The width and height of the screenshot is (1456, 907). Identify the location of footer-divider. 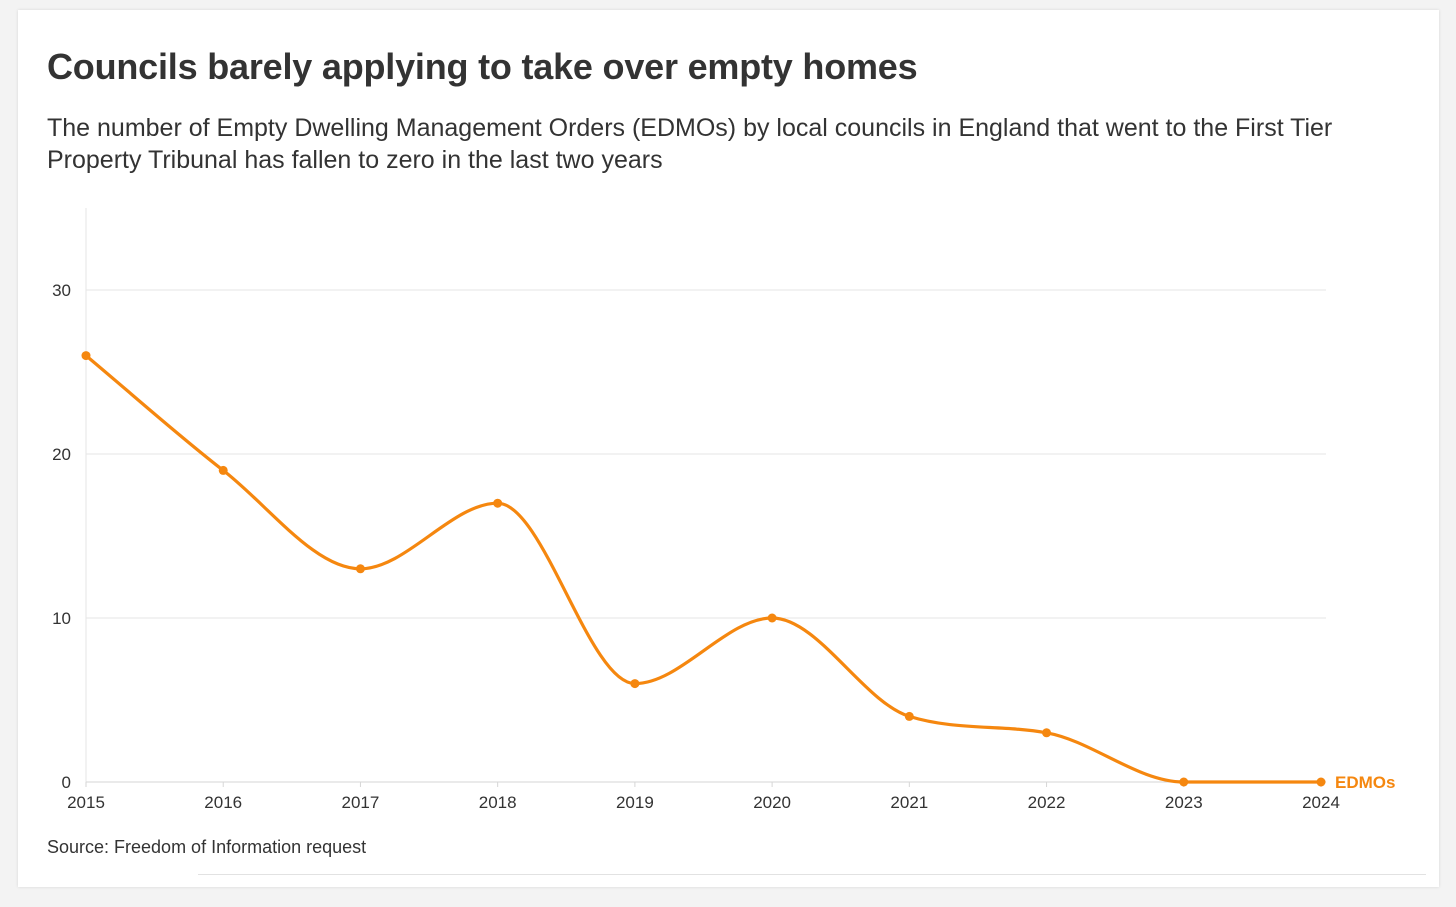
(812, 874).